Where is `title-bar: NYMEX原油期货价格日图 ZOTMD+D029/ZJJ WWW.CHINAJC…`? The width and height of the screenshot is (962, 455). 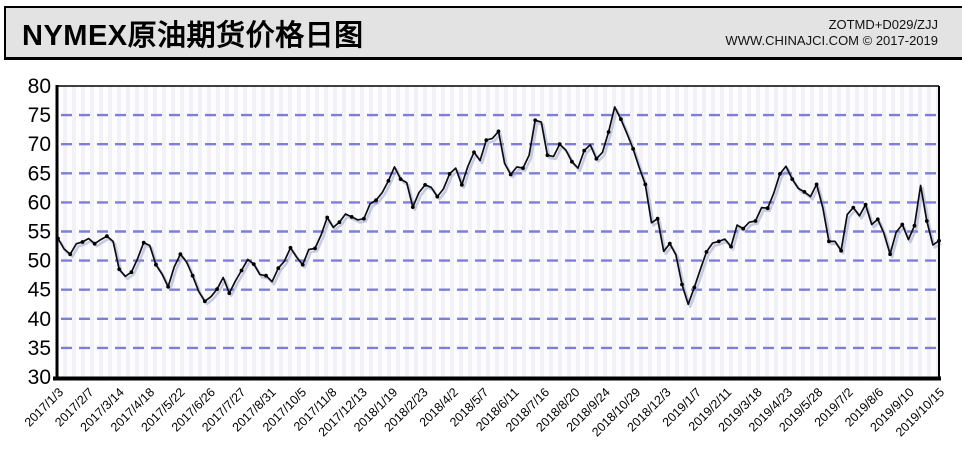 title-bar: NYMEX原油期货价格日图 ZOTMD+D029/ZJJ WWW.CHINAJC… is located at coordinates (483, 33).